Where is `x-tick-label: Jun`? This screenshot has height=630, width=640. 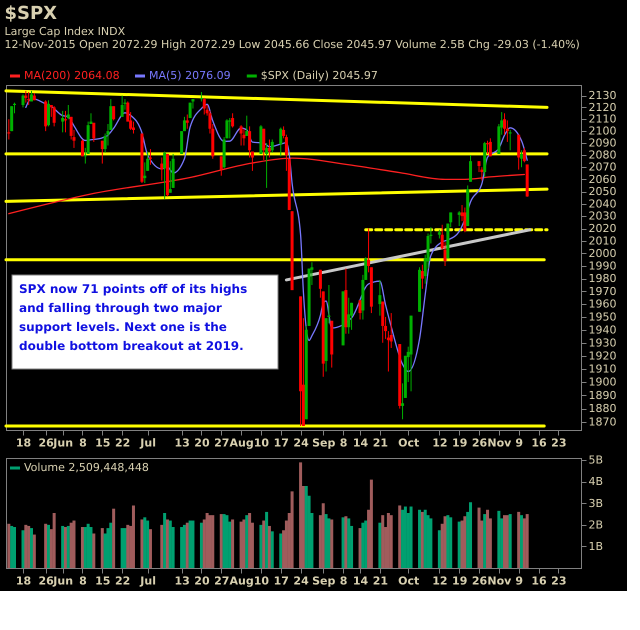
x-tick-label: Jun is located at coordinates (63, 581).